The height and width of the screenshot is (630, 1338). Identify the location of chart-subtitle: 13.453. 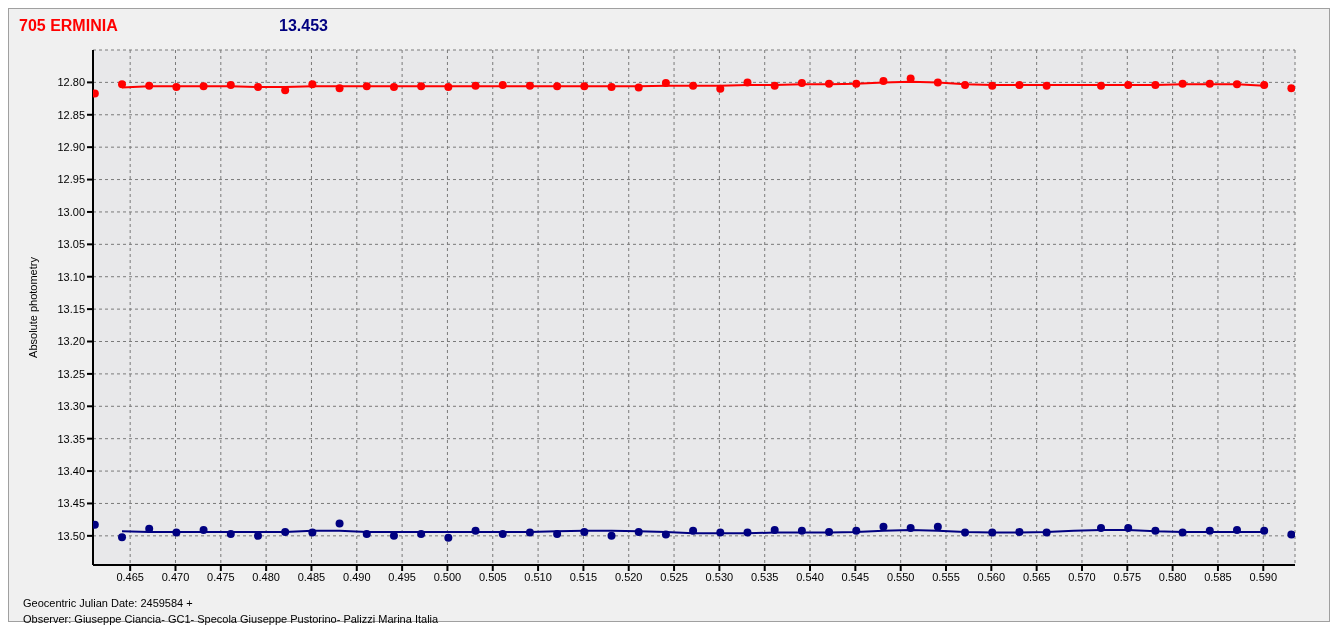
(303, 26).